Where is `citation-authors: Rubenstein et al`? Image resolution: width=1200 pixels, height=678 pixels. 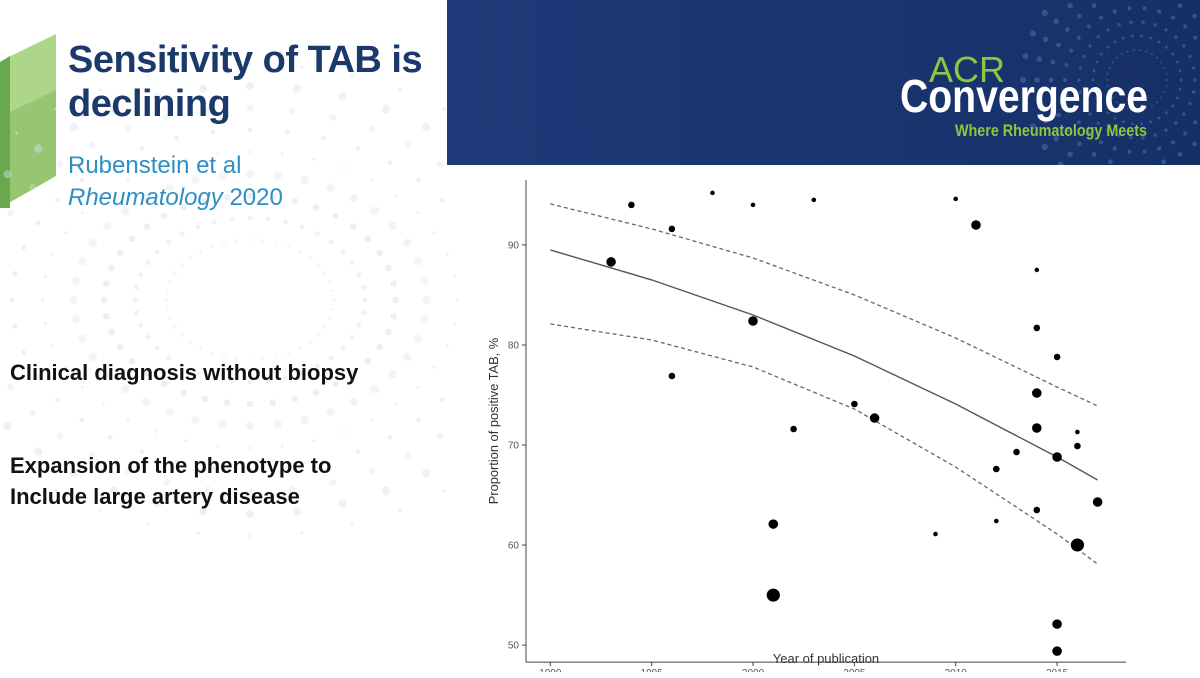
citation-authors: Rubenstein et al is located at coordinates (155, 165).